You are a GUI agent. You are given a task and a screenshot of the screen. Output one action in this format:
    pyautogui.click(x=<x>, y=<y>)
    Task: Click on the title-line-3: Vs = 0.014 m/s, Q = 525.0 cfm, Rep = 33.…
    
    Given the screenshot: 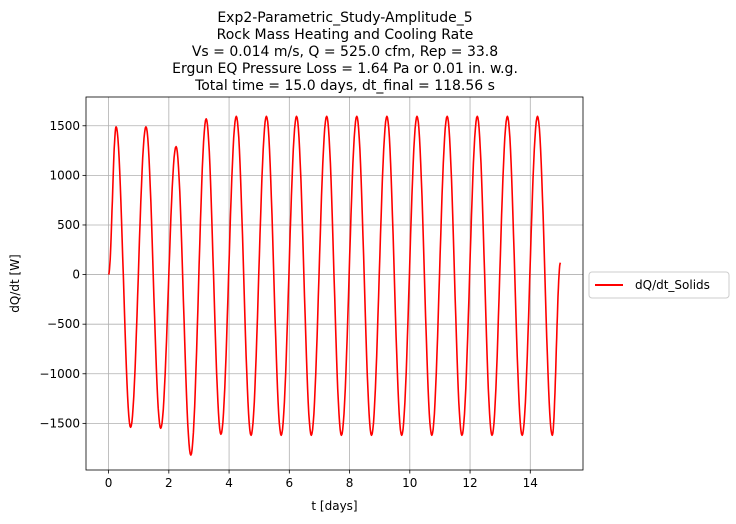 What is the action you would take?
    pyautogui.click(x=345, y=52)
    